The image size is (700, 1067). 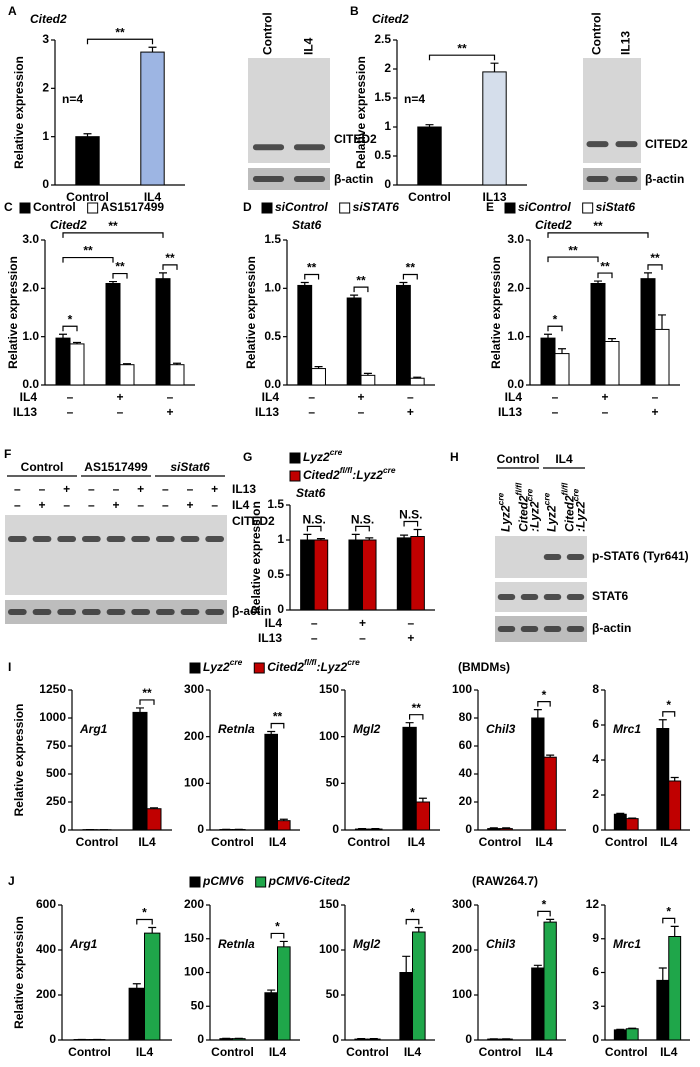 I want to click on gene-title: Retnla, so click(x=236, y=944).